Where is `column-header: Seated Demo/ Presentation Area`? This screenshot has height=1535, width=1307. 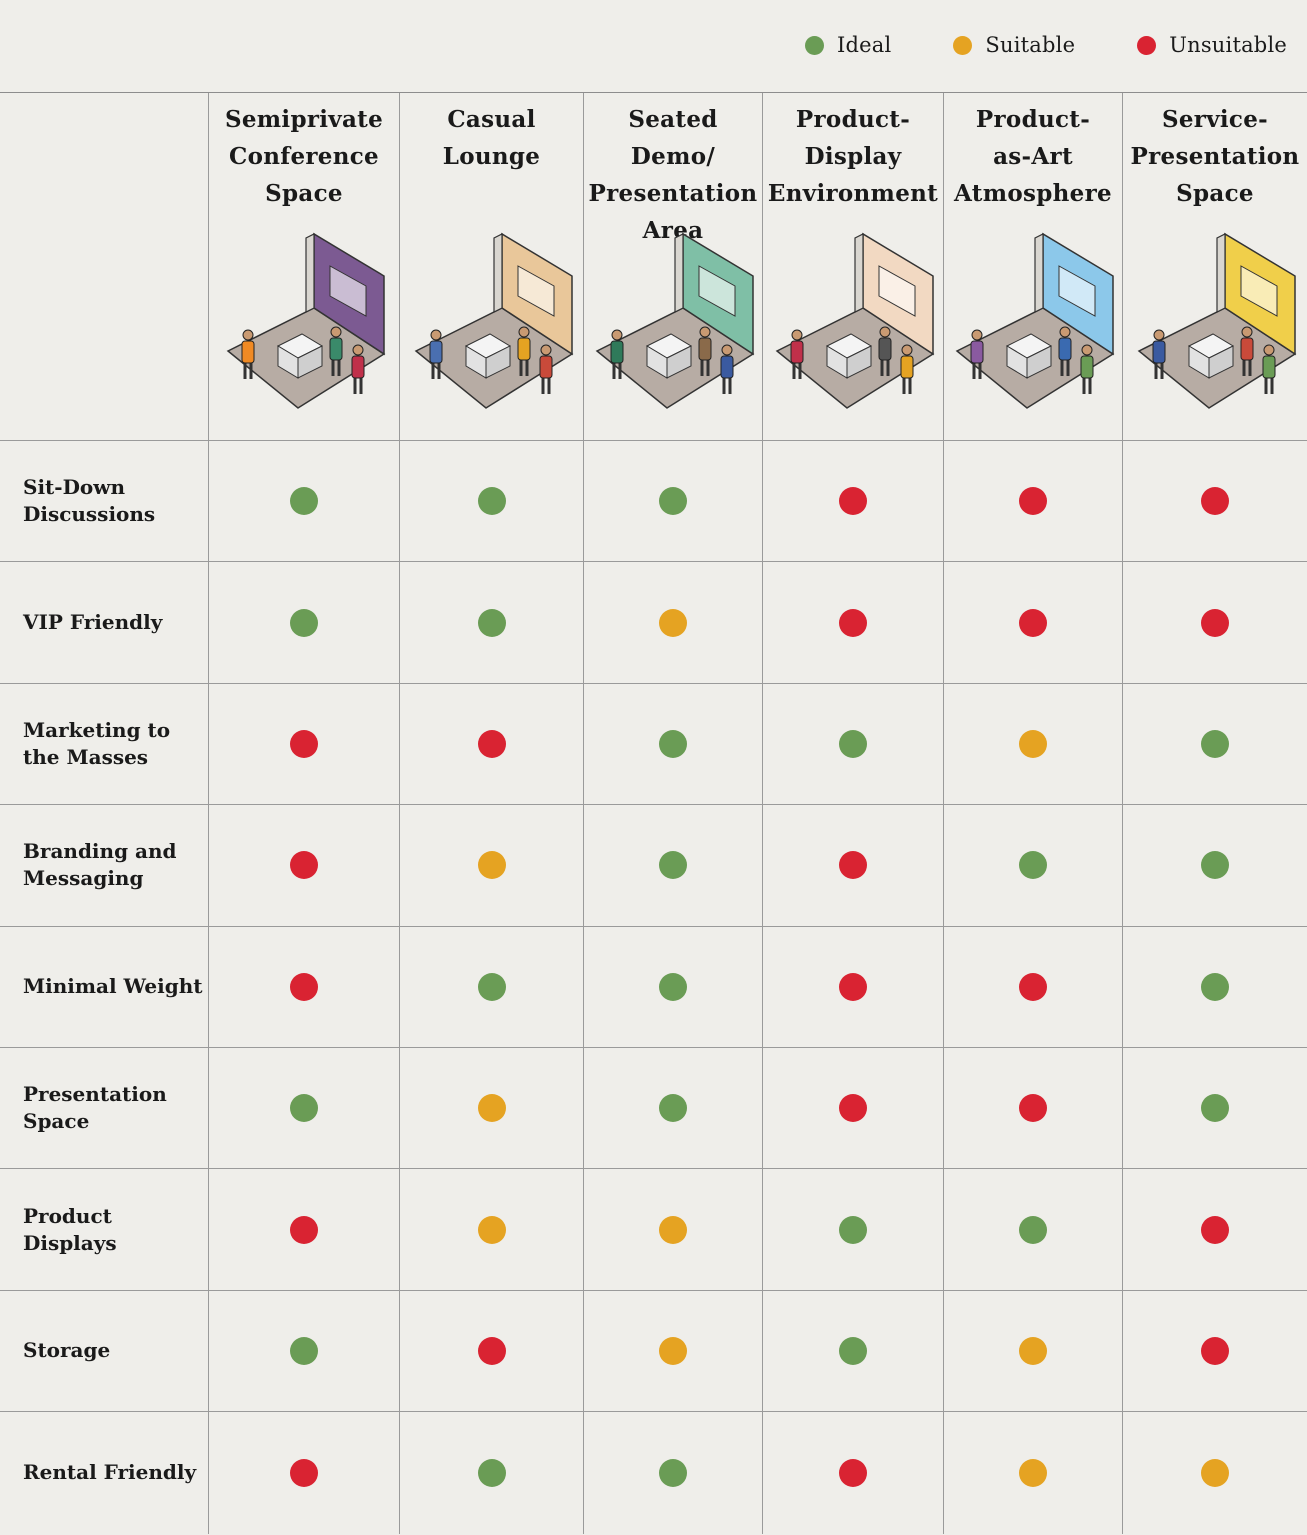
column-header: Seated Demo/ Presentation Area is located at coordinates (672, 267).